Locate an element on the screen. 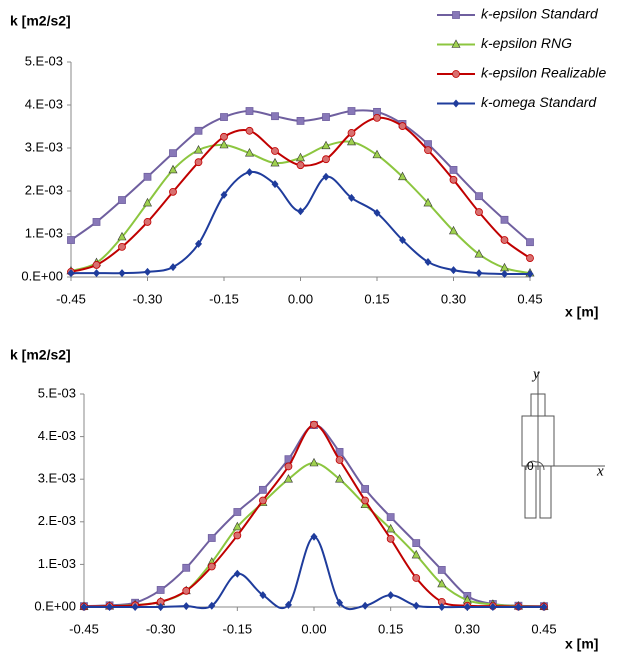 The image size is (637, 655). y-tick-label: 0.E+00 is located at coordinates (55, 605).